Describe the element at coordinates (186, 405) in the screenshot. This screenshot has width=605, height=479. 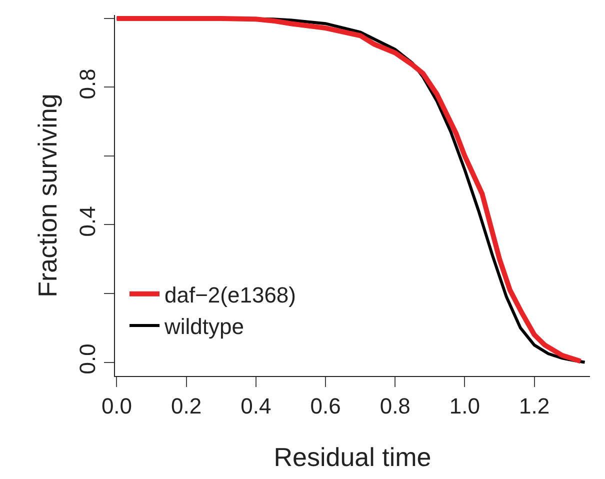
I see `x-tick-label: 0.2` at that location.